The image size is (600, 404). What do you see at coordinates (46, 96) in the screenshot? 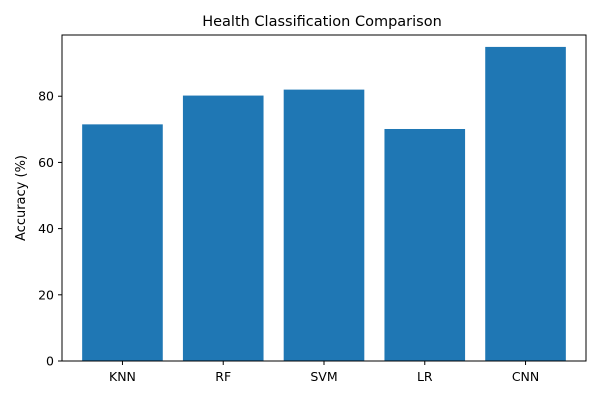
I see `y-tick-label-80: 80` at bounding box center [46, 96].